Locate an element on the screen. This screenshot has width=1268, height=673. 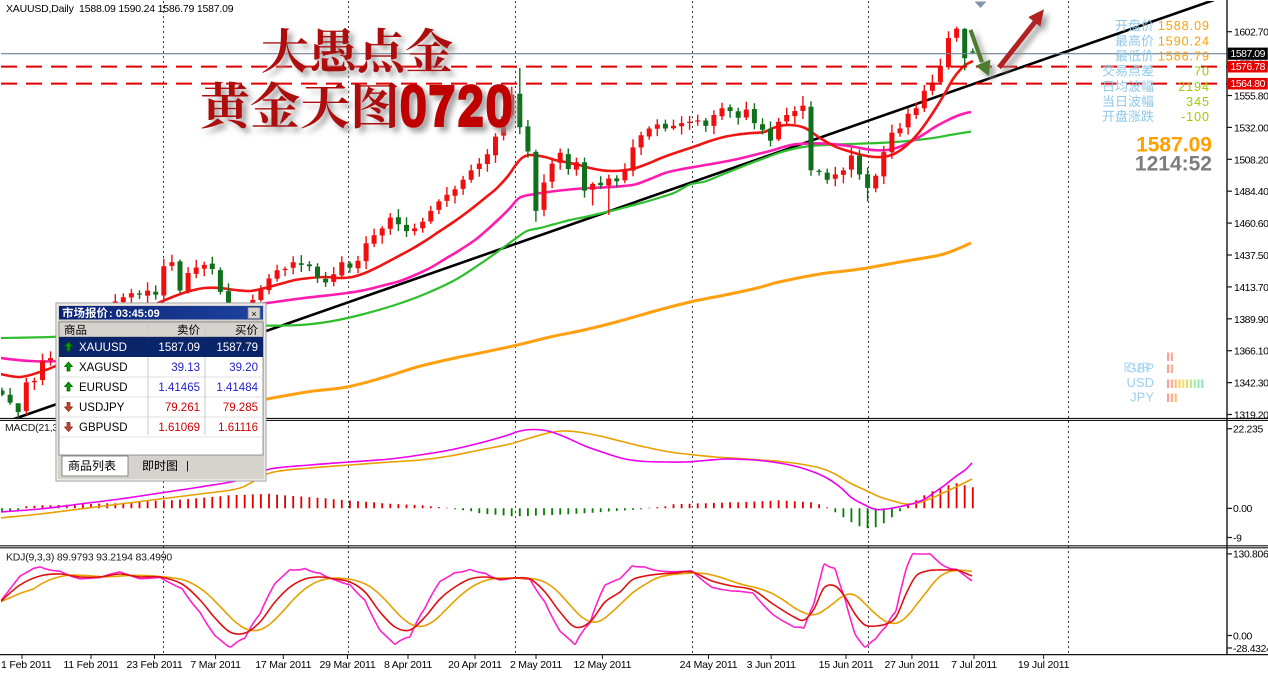
svg-text: 15 Jun 2011 is located at coordinates (846, 665).